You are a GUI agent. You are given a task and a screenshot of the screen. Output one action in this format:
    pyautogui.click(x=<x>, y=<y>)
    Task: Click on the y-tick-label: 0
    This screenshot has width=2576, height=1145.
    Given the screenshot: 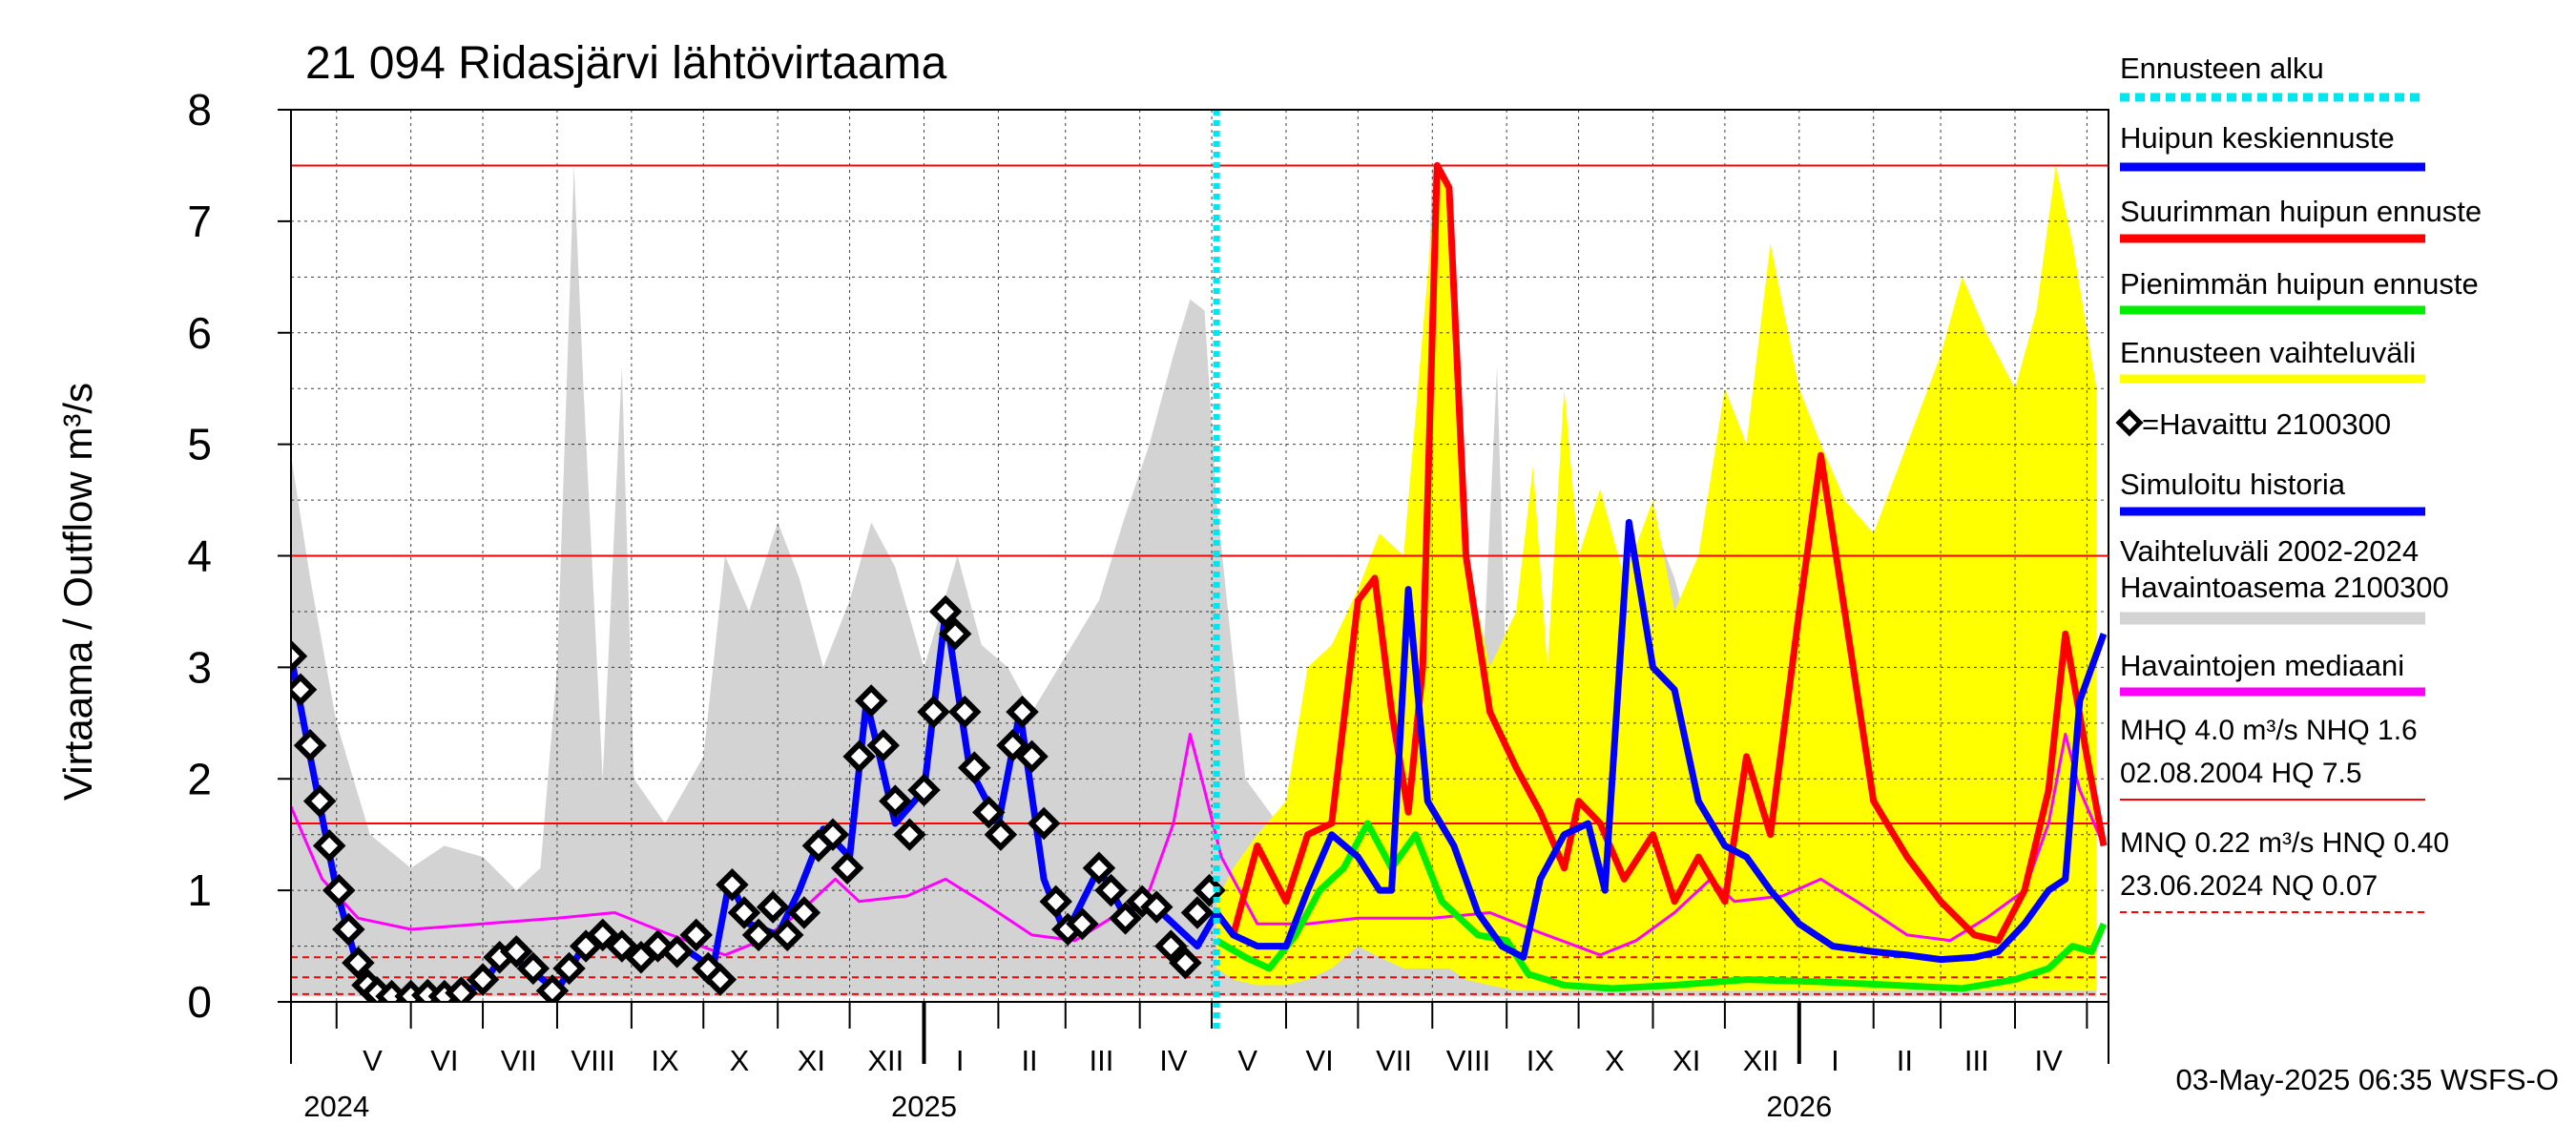 What is the action you would take?
    pyautogui.click(x=199, y=1002)
    